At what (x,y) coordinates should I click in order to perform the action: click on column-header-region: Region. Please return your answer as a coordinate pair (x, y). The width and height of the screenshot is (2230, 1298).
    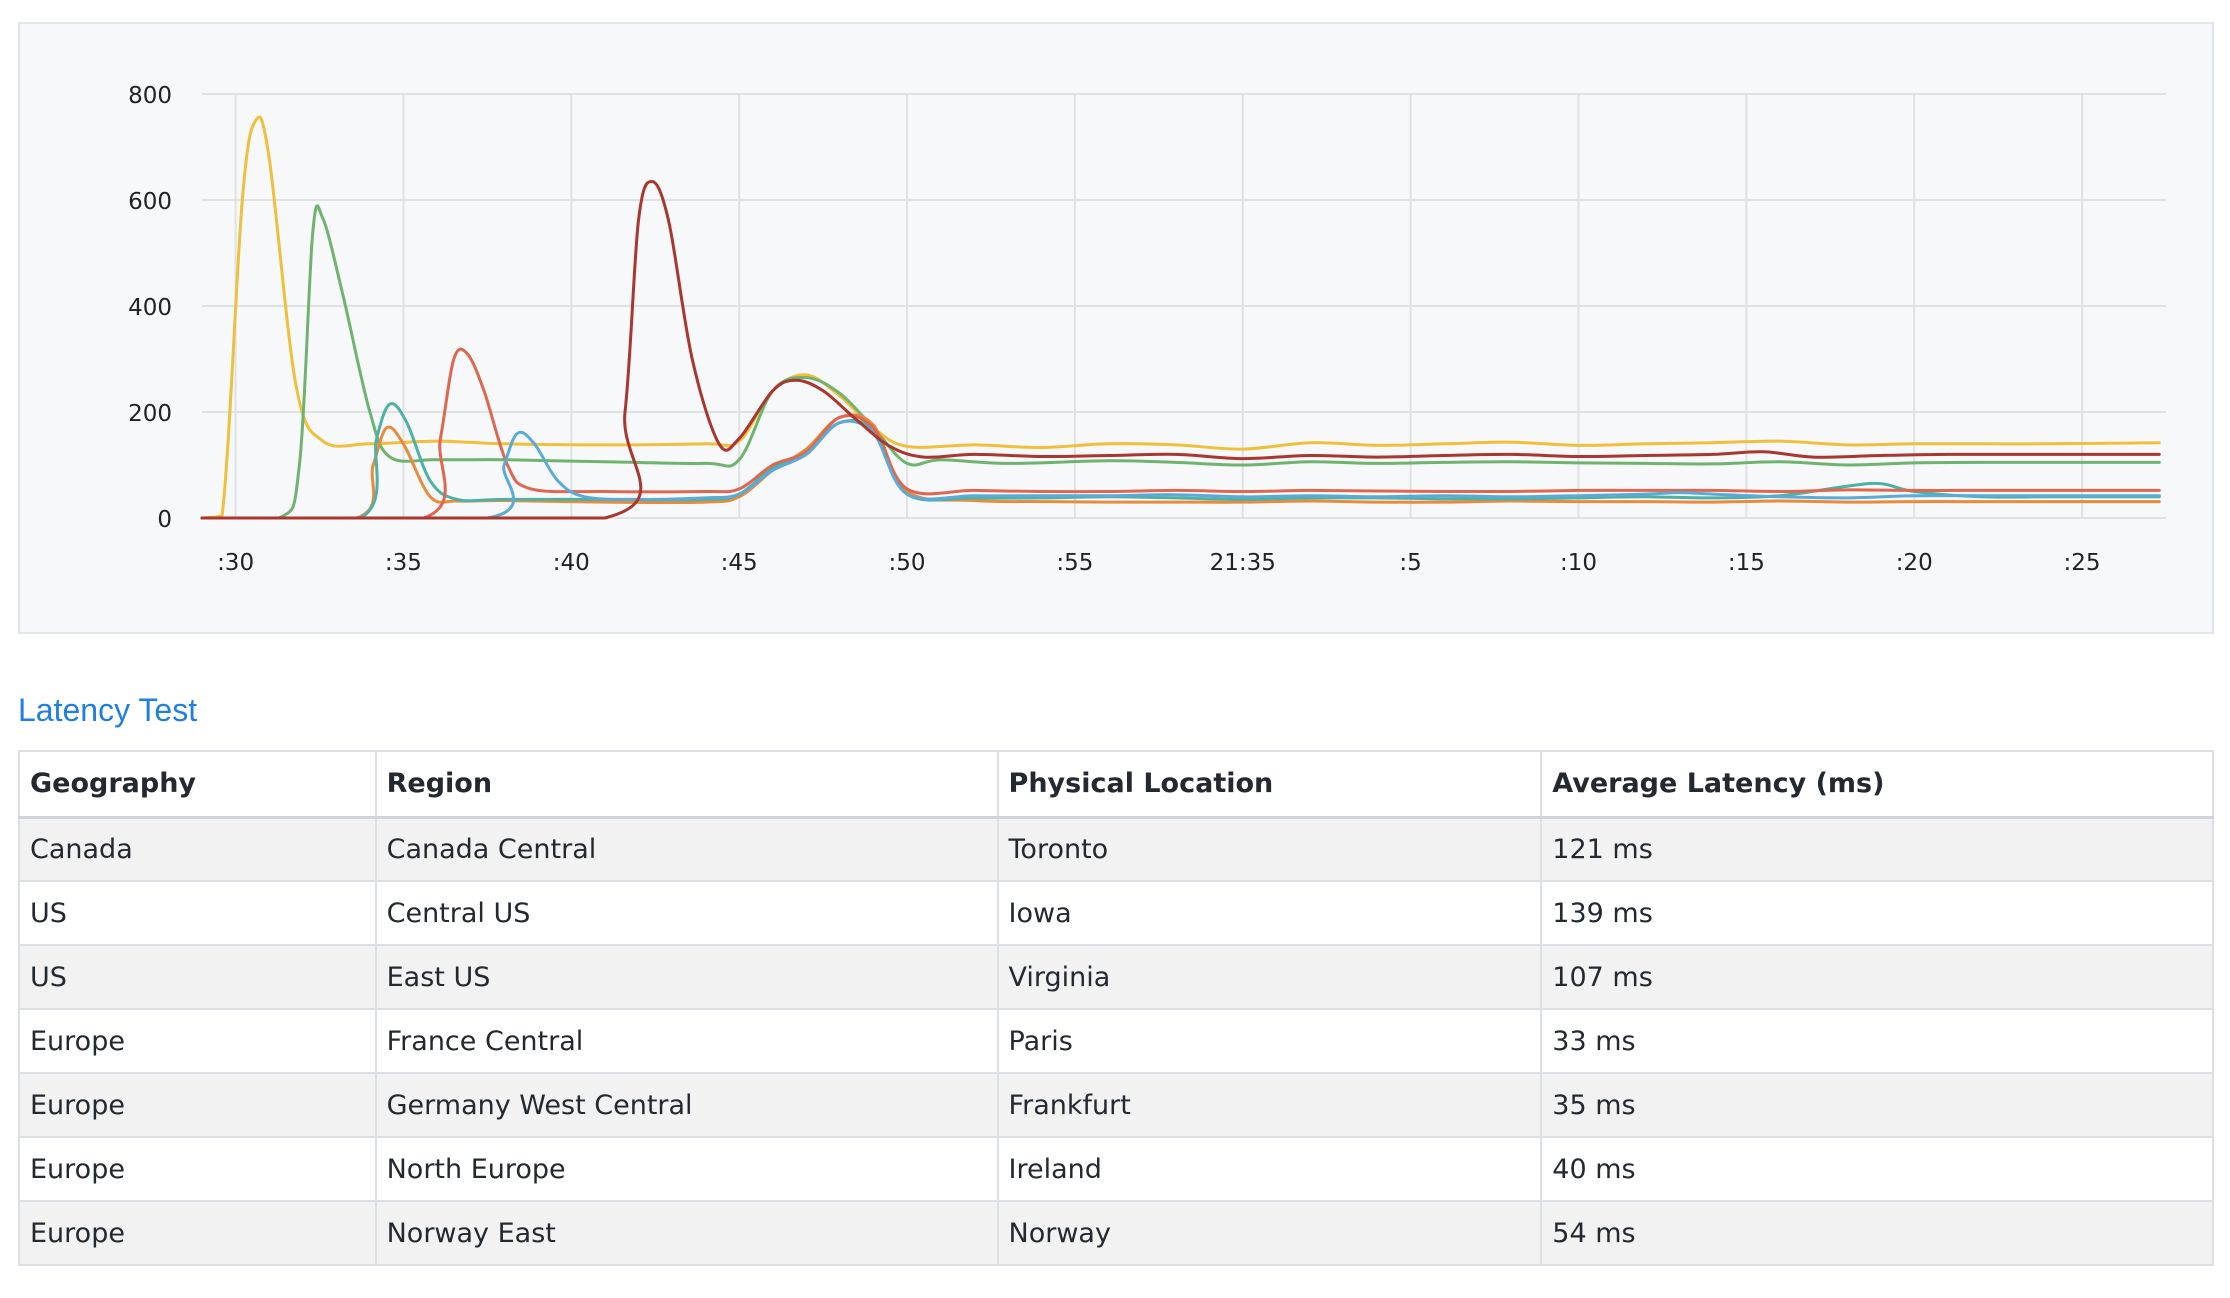
    Looking at the image, I should click on (686, 784).